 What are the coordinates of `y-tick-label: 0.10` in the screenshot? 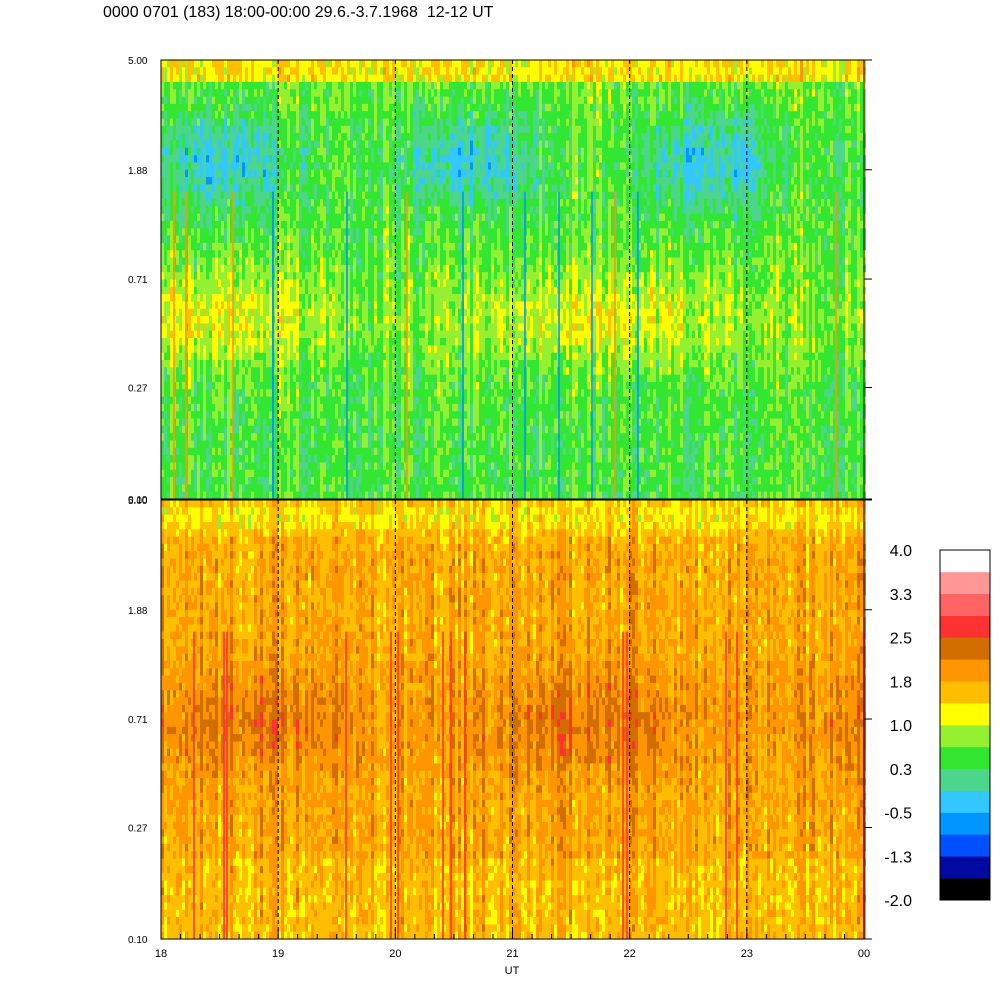 It's located at (138, 940).